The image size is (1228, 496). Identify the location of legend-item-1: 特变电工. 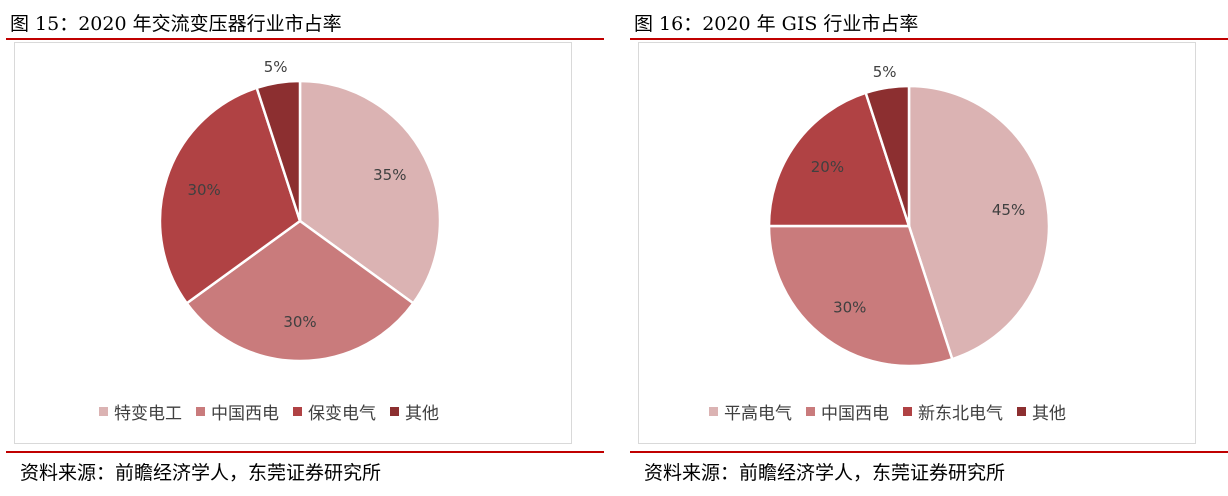
(140, 411).